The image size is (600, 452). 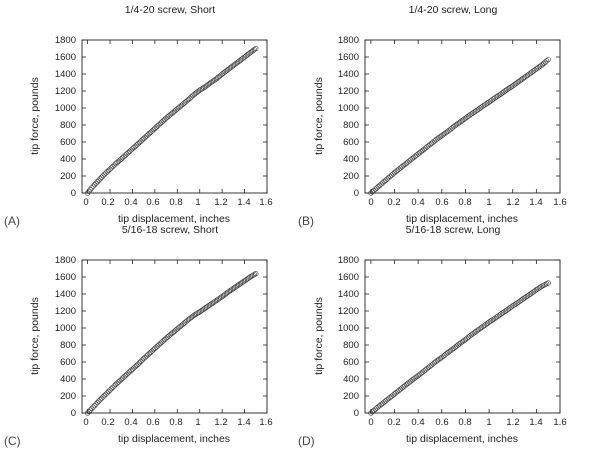 I want to click on x-tick-label: 0.4, so click(x=417, y=422).